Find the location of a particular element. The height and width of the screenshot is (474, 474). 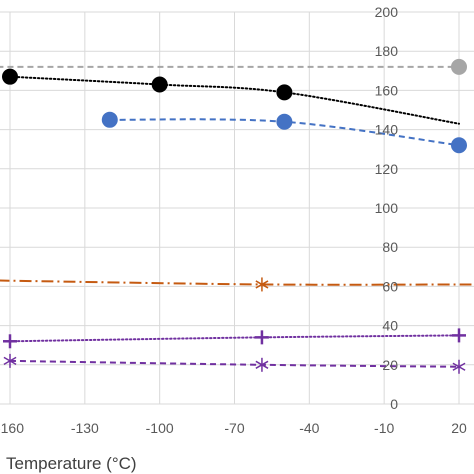

x-tick-label: -130 is located at coordinates (85, 428).